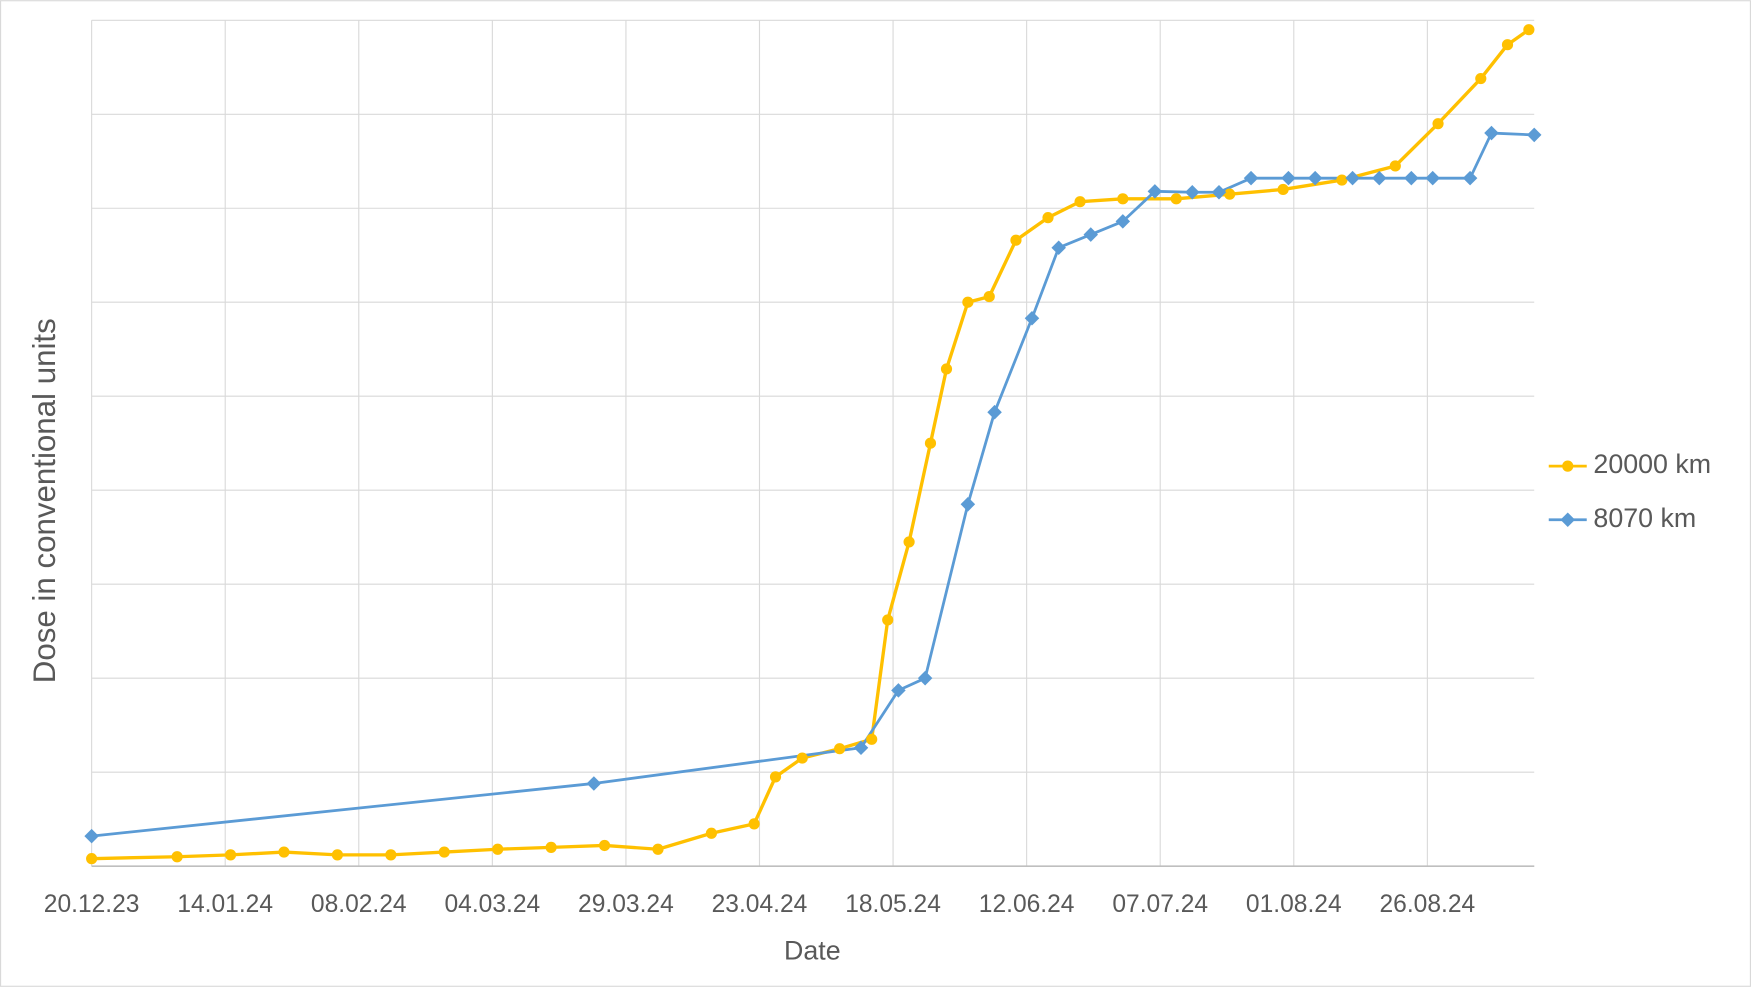 This screenshot has height=987, width=1751. I want to click on y-axis-title: Dose in conventional units, so click(44, 500).